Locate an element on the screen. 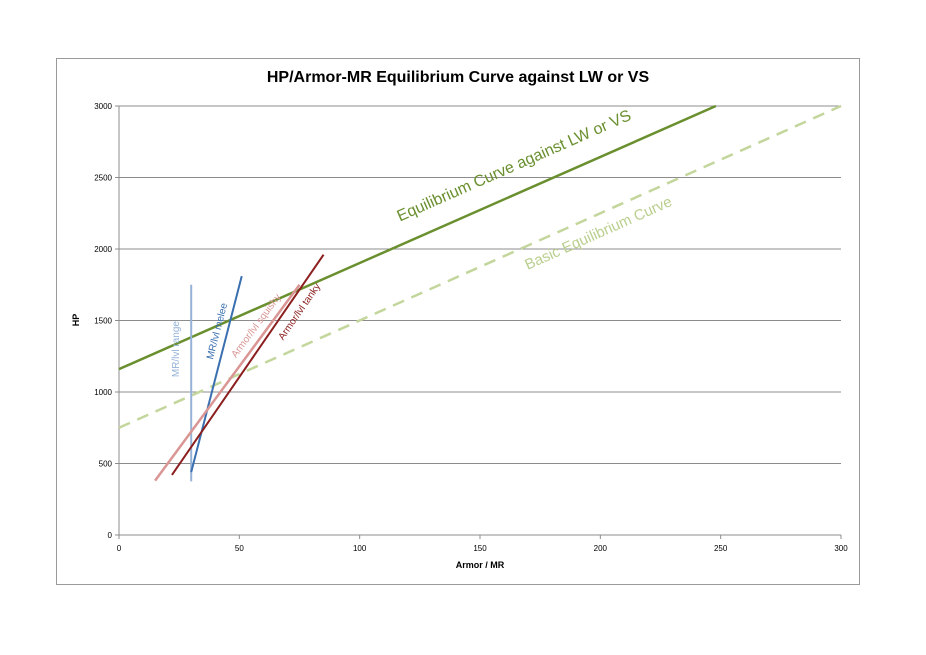 The height and width of the screenshot is (655, 926). y-tick-label: 1500 is located at coordinates (103, 321).